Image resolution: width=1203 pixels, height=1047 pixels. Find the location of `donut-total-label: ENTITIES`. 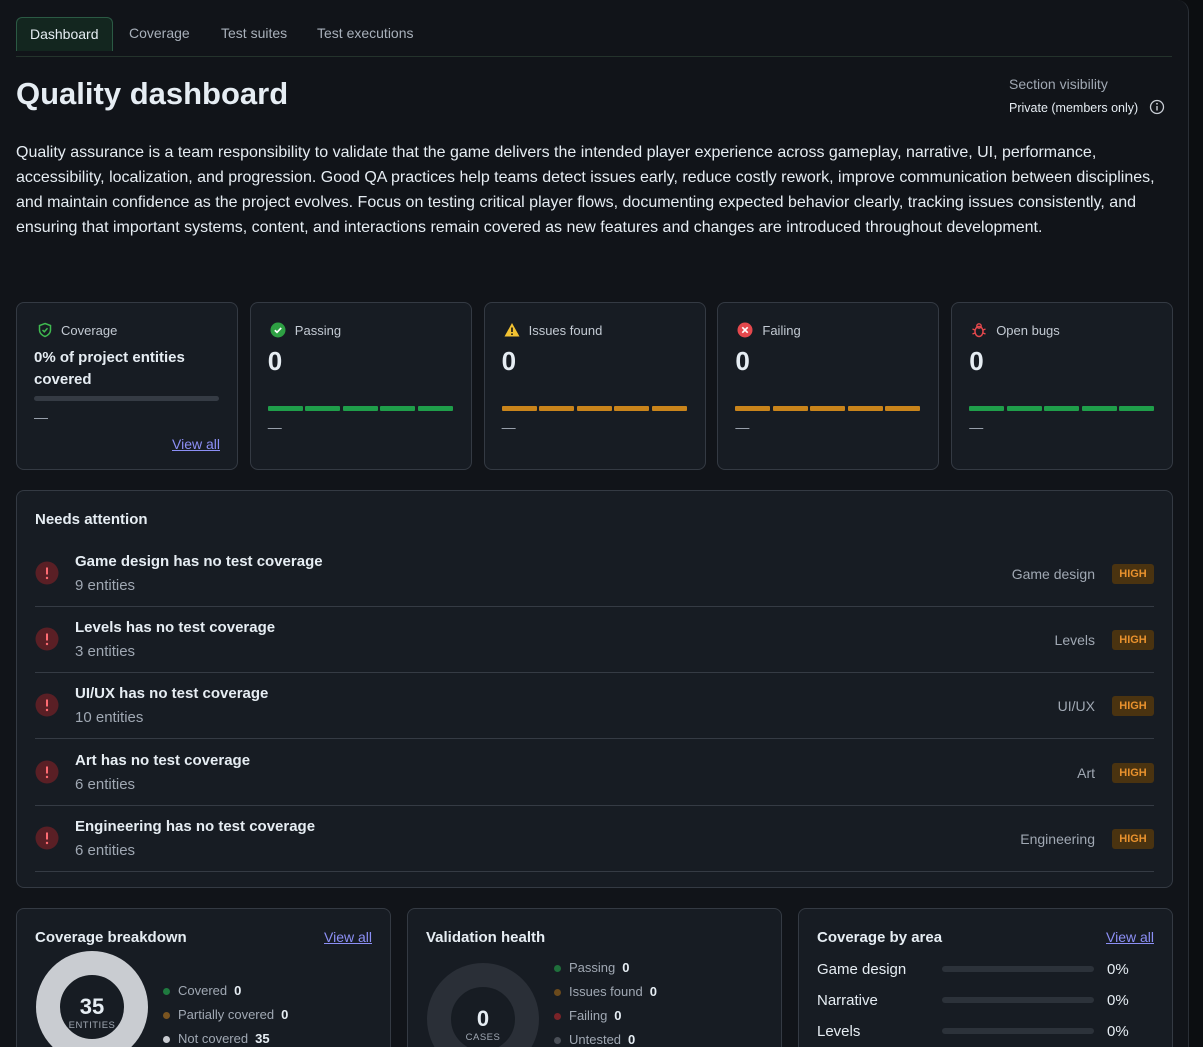

donut-total-label: ENTITIES is located at coordinates (92, 1025).